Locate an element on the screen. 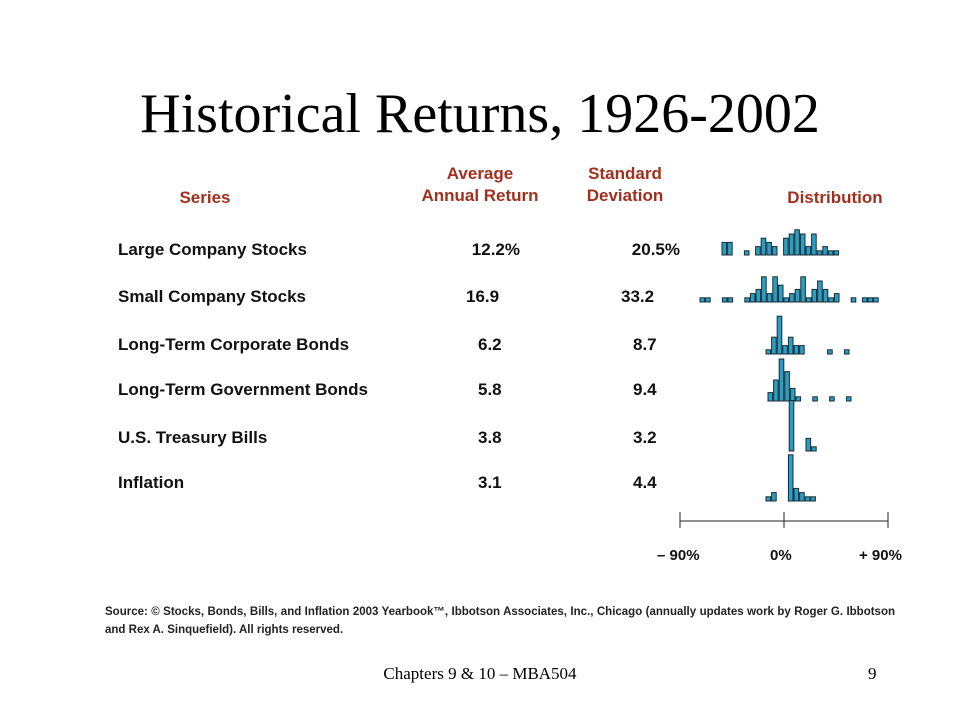 The width and height of the screenshot is (960, 720). distribution-axis is located at coordinates (784, 520).